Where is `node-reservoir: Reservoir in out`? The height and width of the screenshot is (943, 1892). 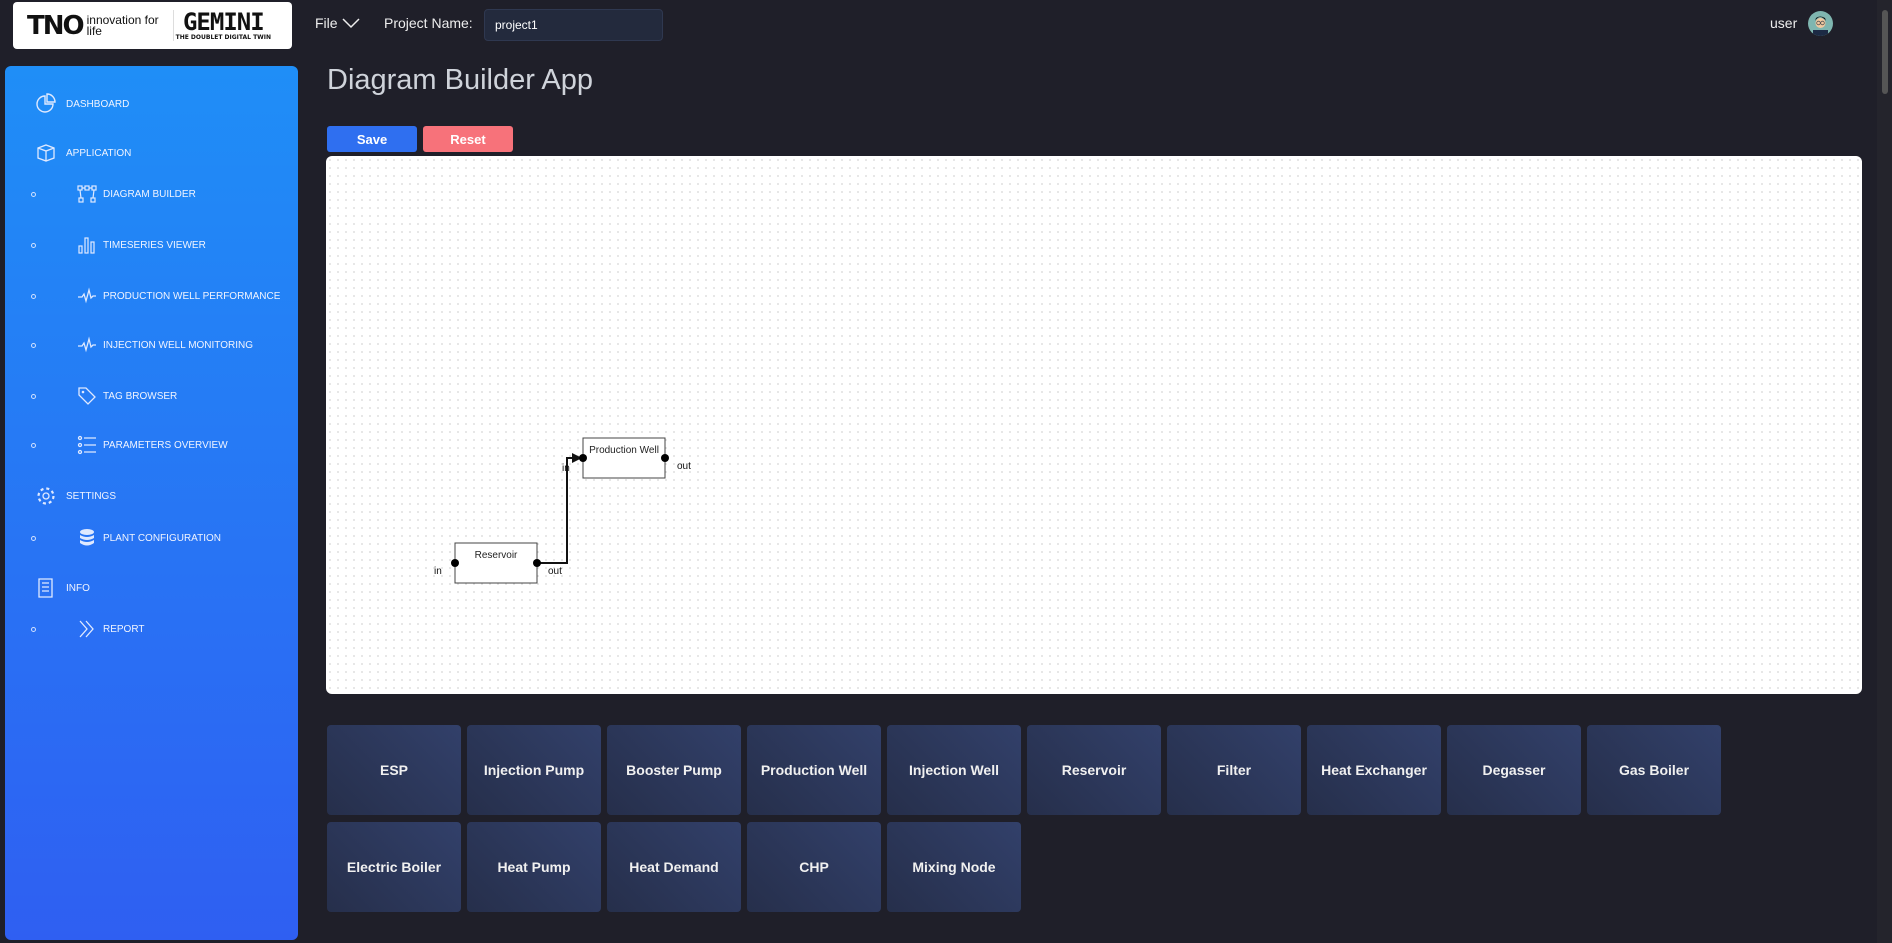 node-reservoir: Reservoir in out is located at coordinates (498, 563).